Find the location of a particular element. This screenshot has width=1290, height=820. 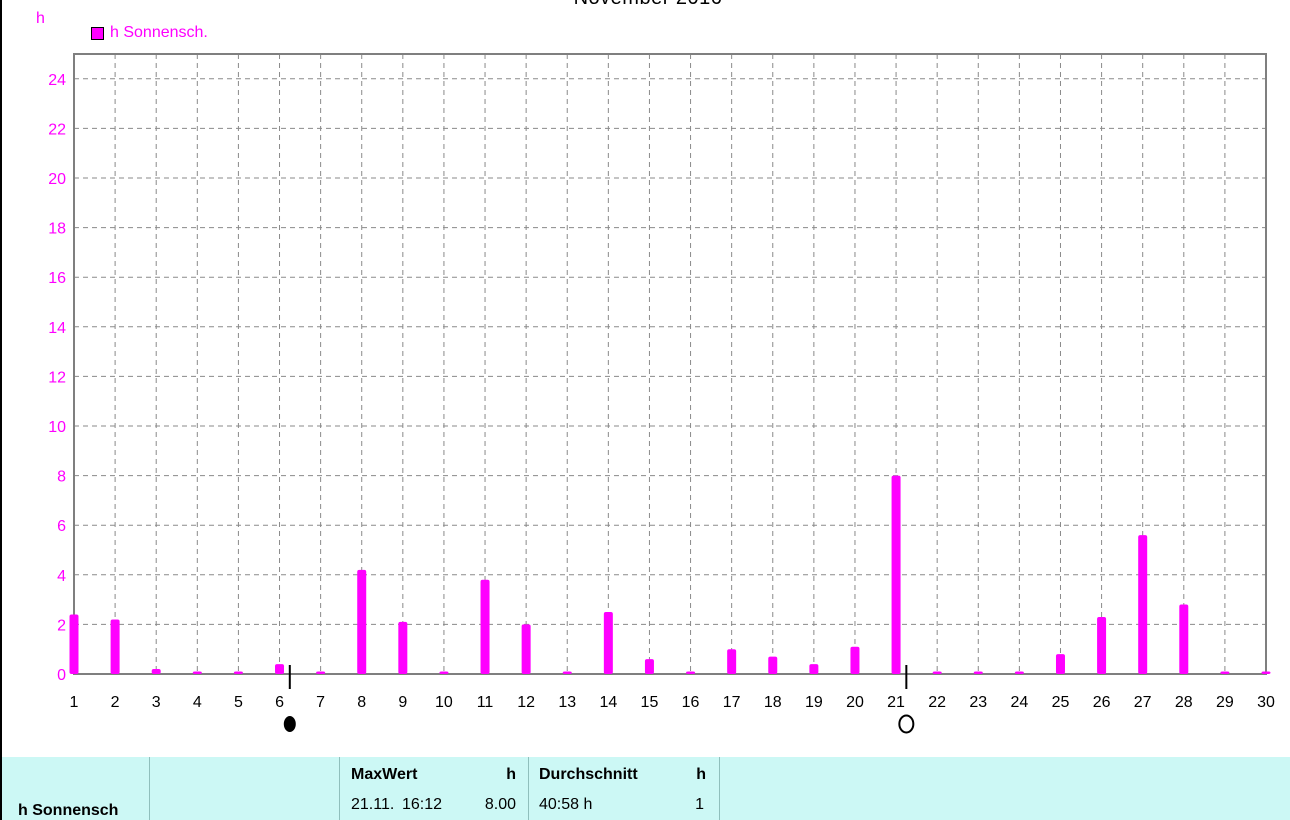

x-tick-label: 3 is located at coordinates (156, 702).